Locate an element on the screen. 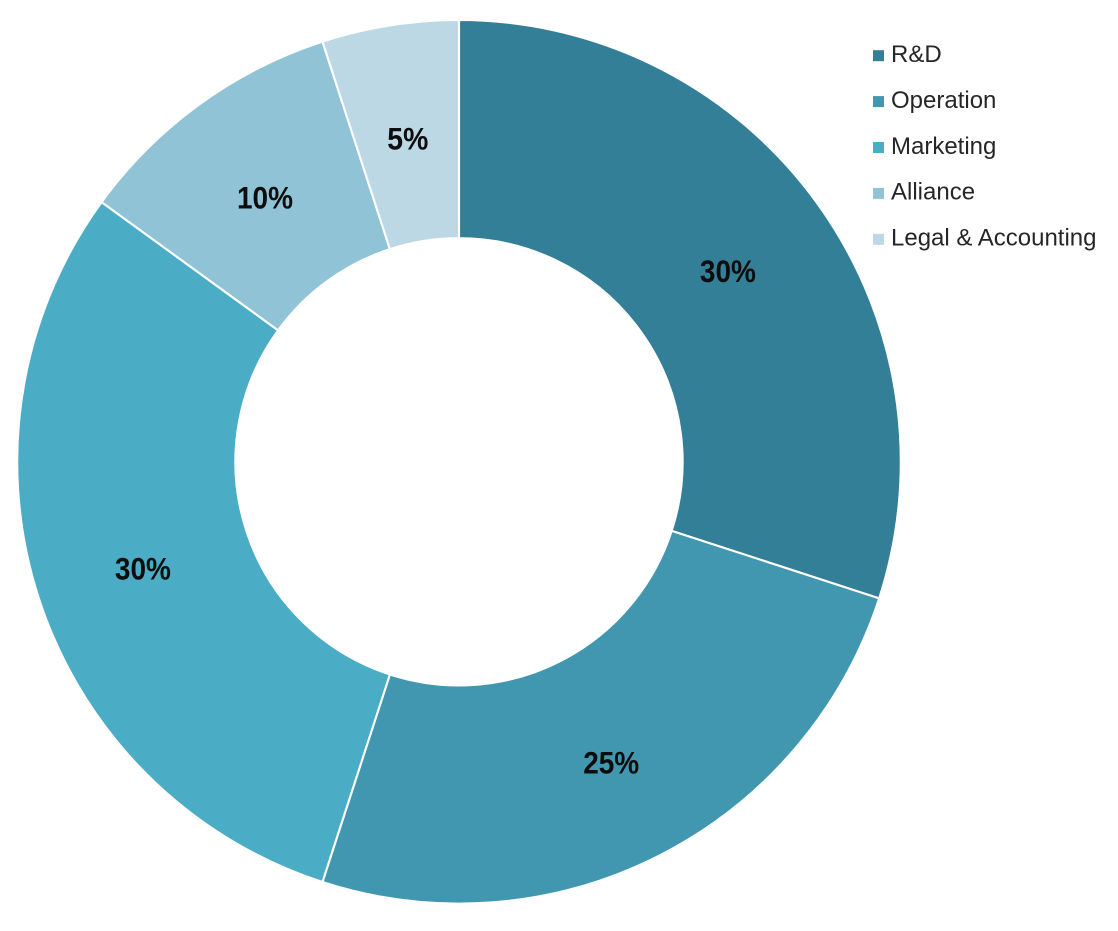  svg-text: Alliance is located at coordinates (933, 192).